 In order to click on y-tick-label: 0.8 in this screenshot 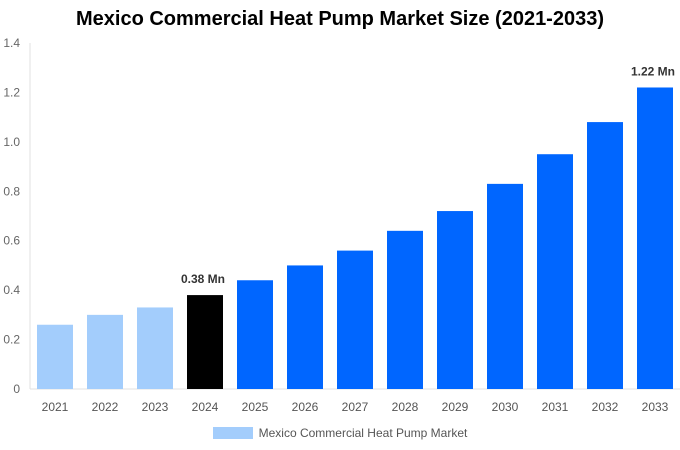, I will do `click(11, 191)`.